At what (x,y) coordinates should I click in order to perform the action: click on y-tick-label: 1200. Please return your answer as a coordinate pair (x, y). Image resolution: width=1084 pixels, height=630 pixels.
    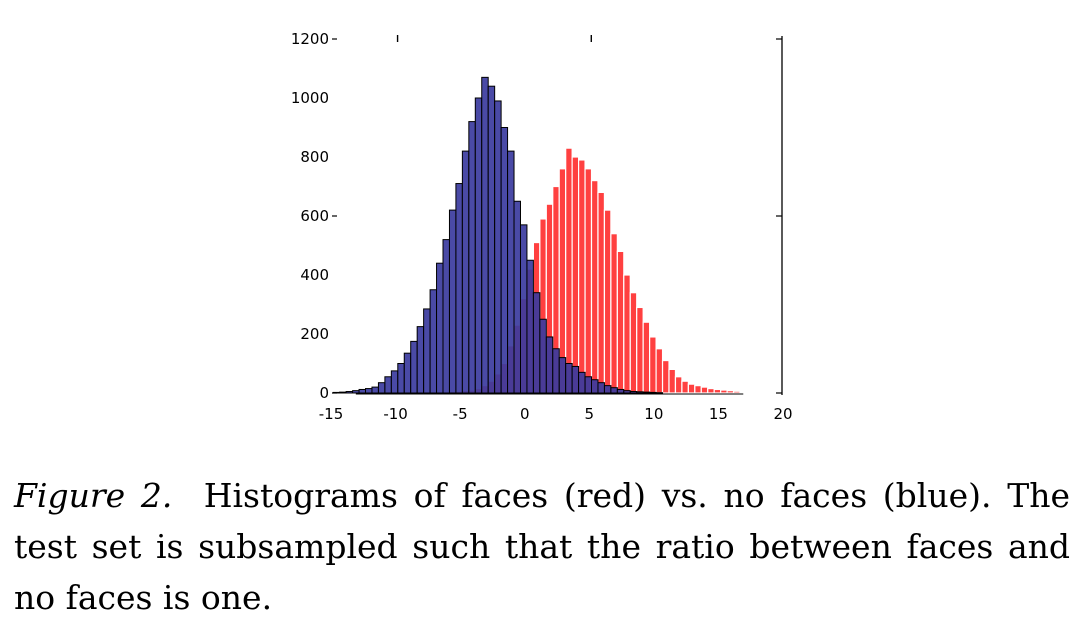
    Looking at the image, I should click on (310, 39).